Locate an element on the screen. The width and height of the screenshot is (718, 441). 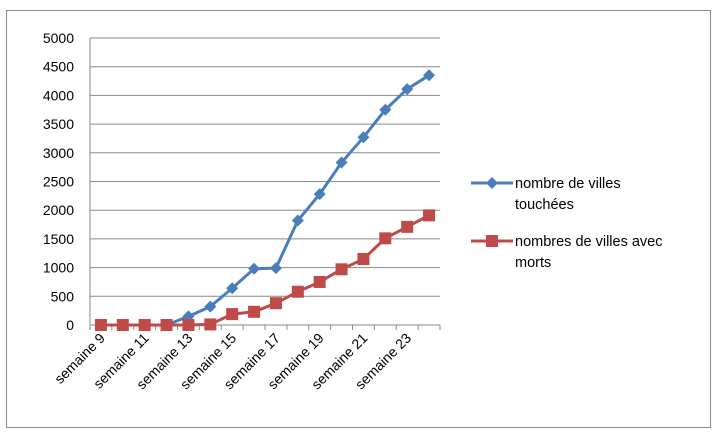
legend-label: nombres de villes avec is located at coordinates (589, 242).